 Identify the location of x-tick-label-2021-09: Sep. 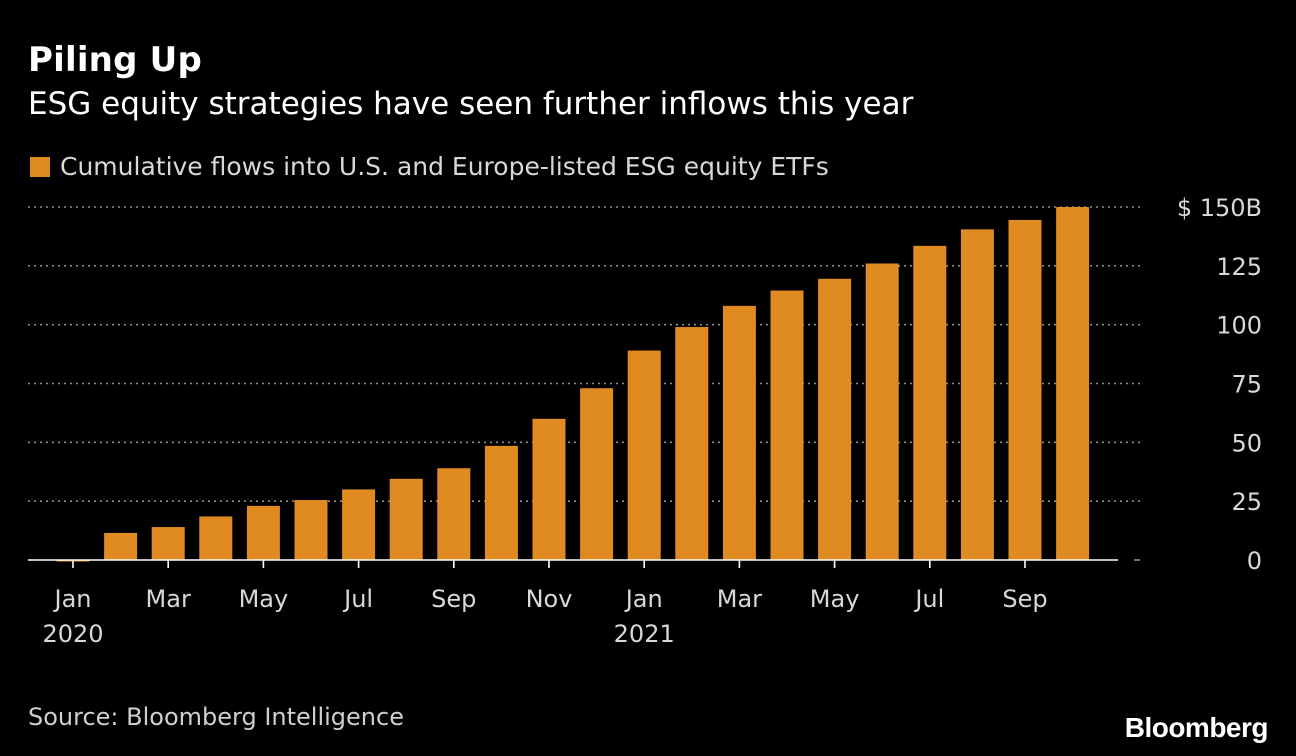
(1024, 599).